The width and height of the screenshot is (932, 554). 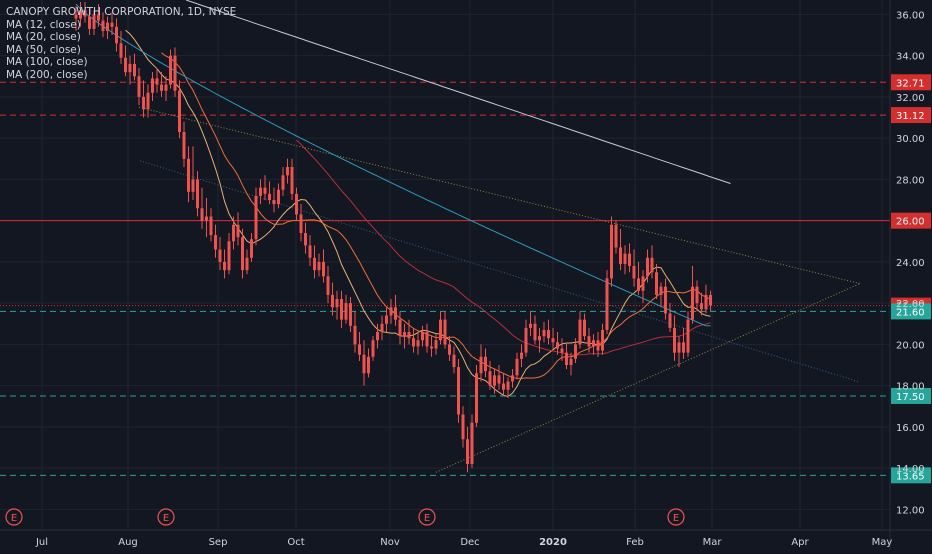 I want to click on level-price-label: 31.12, so click(x=910, y=116).